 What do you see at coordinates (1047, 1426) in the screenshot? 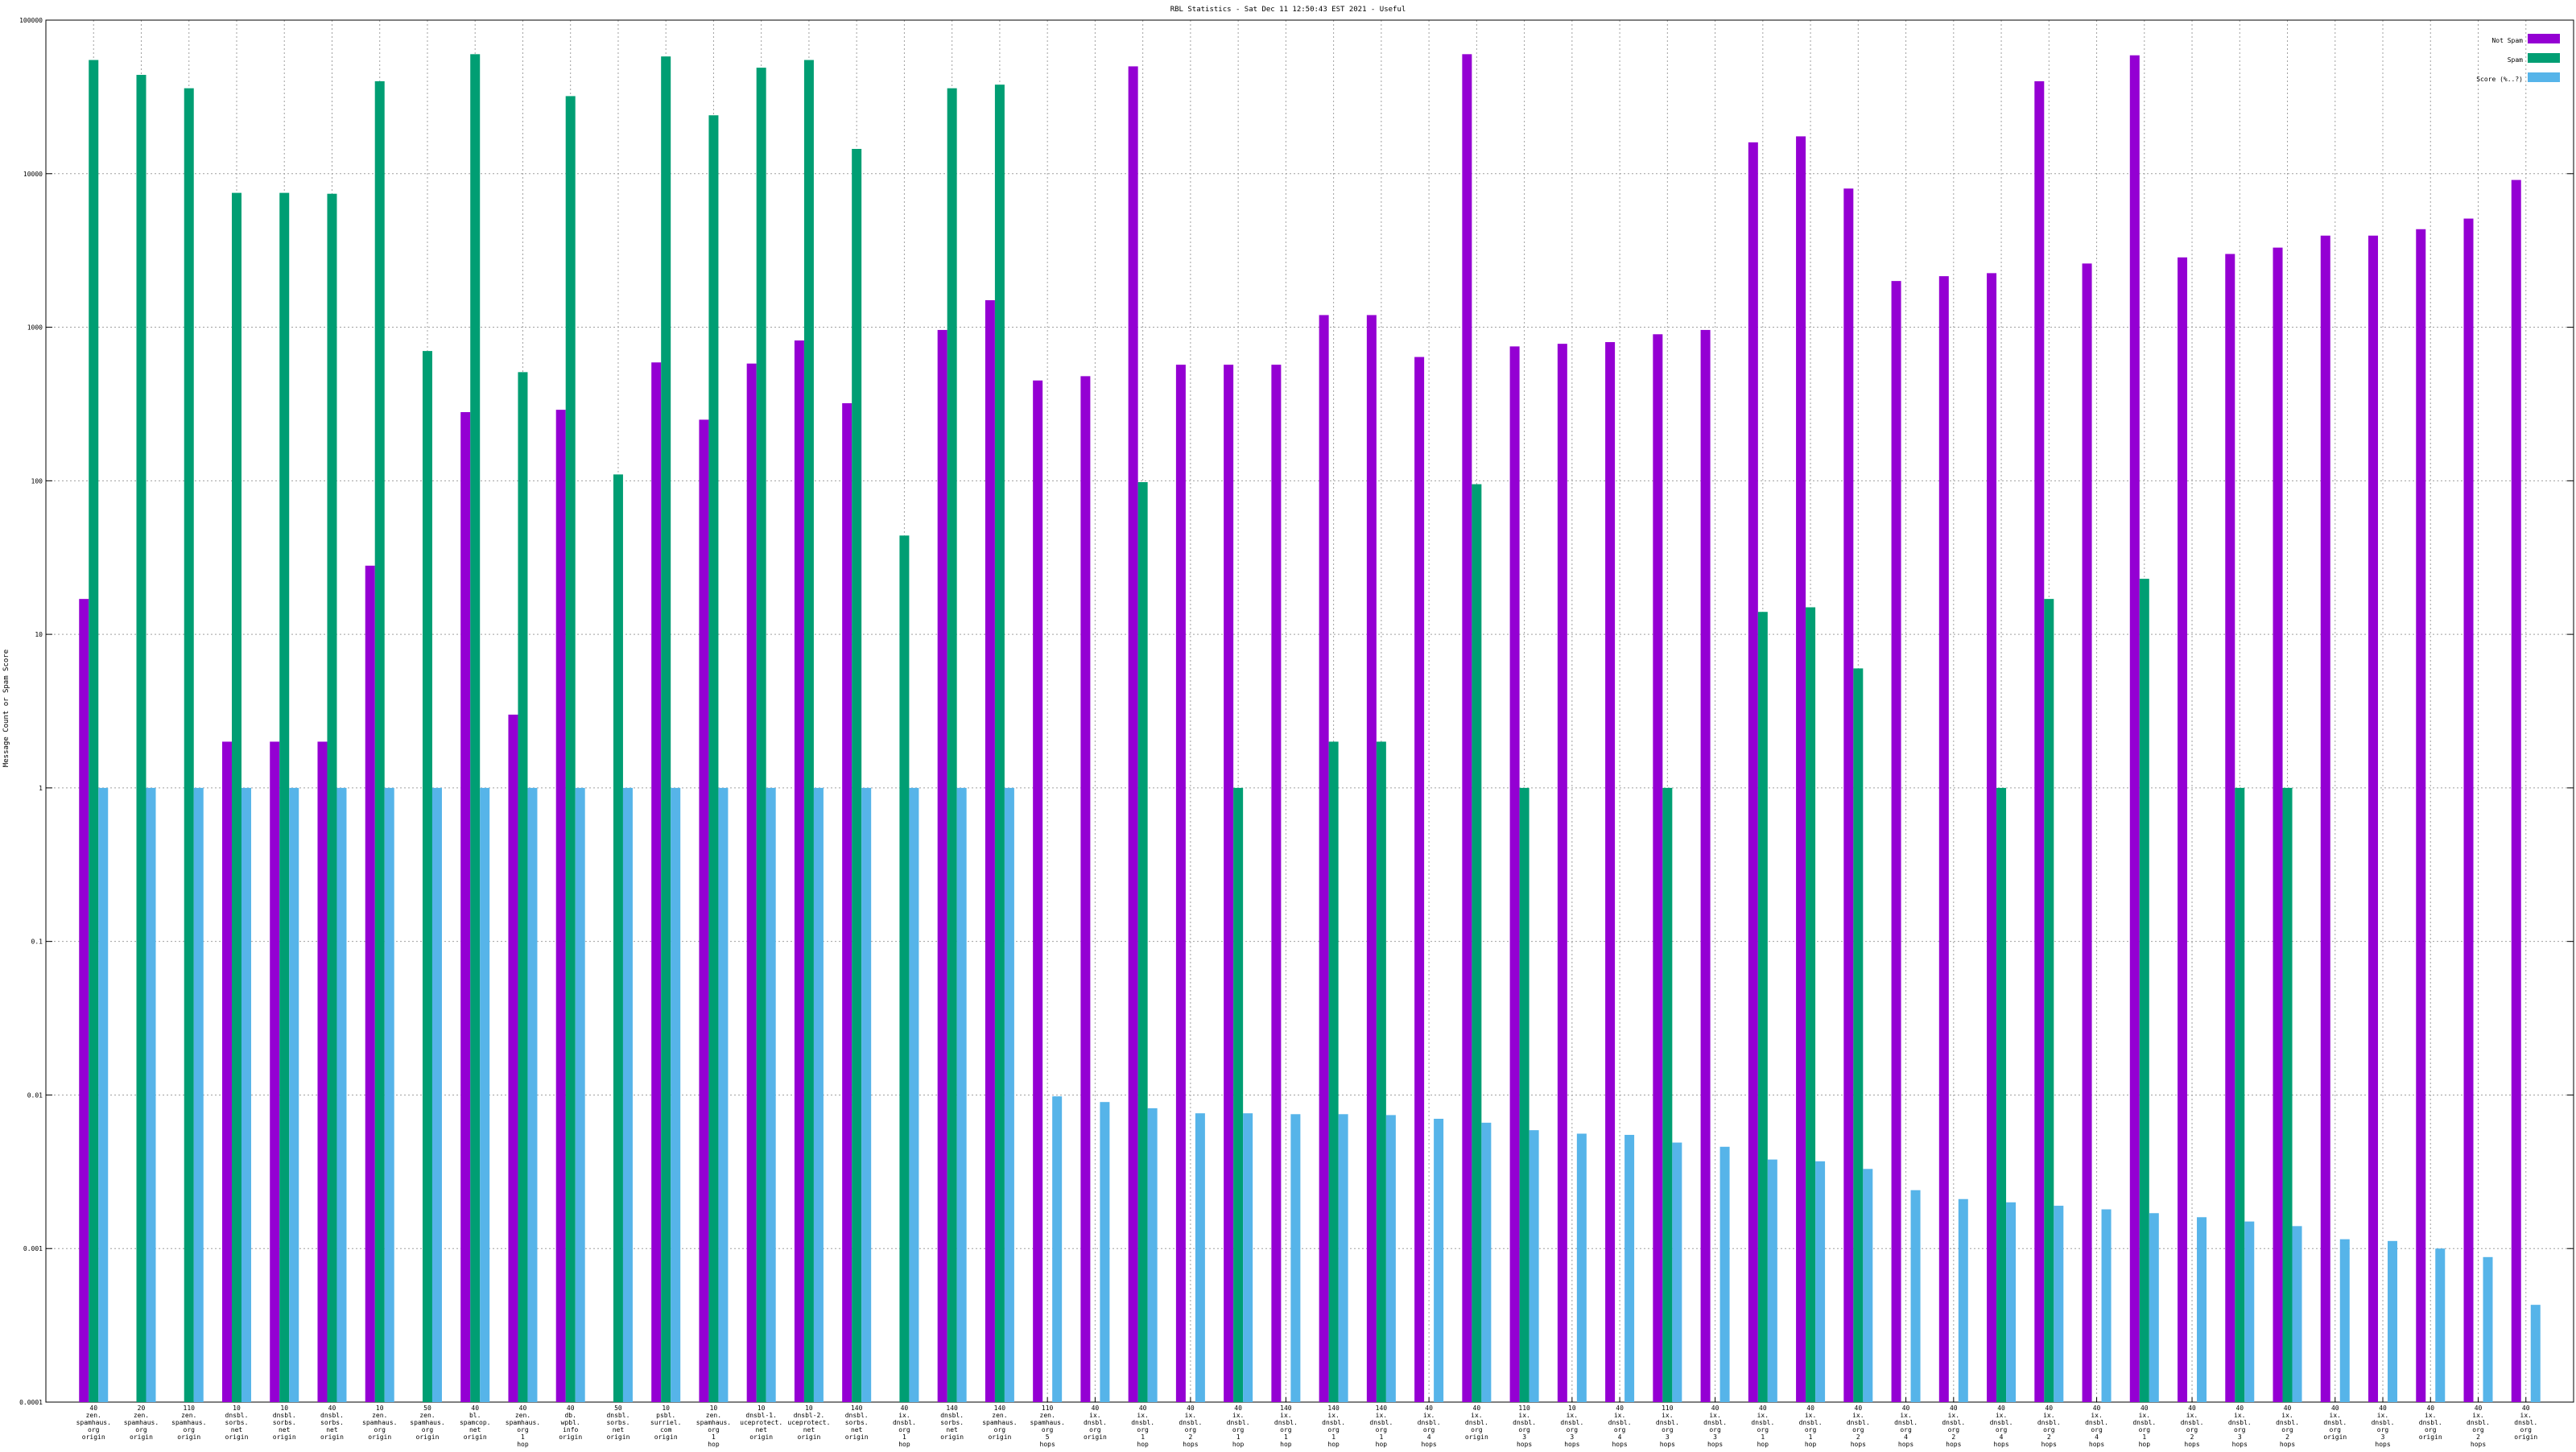
I see `x-tick-label: 110 zen. spamhaus. org 5 hops` at bounding box center [1047, 1426].